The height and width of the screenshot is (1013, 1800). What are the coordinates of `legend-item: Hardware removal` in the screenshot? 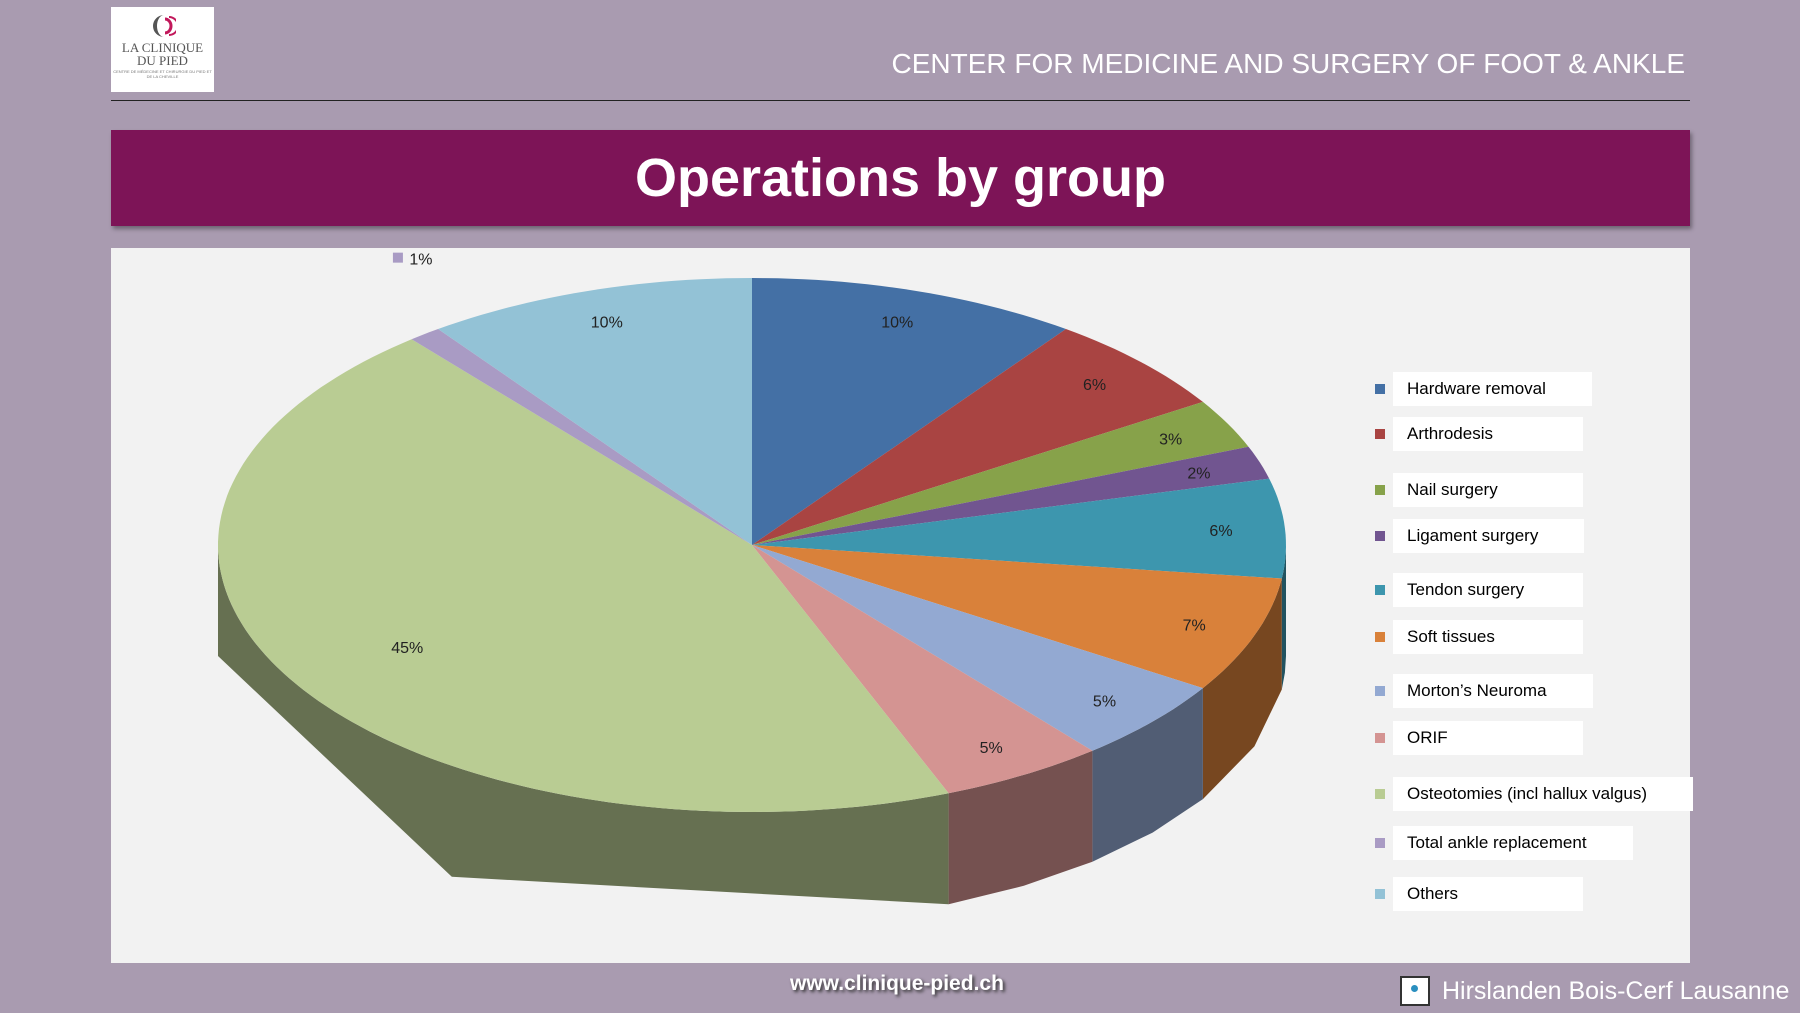 It's located at (1483, 389).